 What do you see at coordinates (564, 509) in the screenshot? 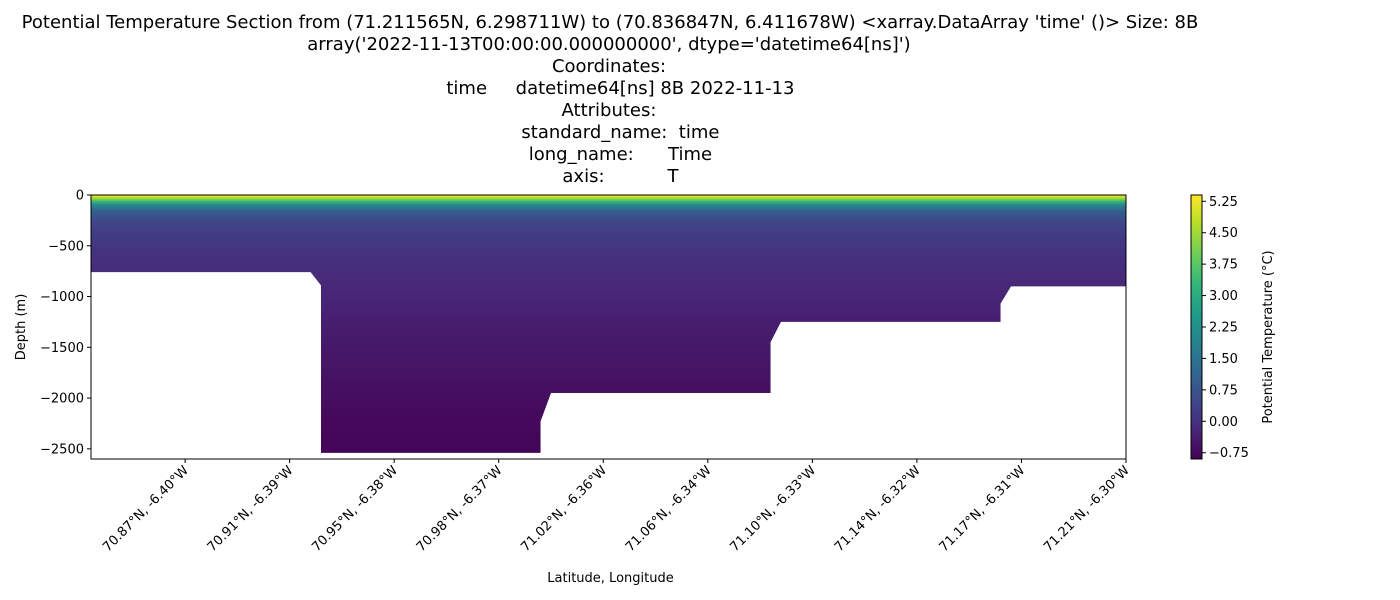
I see `x-tick-label: 71.02°N, -6.36°W` at bounding box center [564, 509].